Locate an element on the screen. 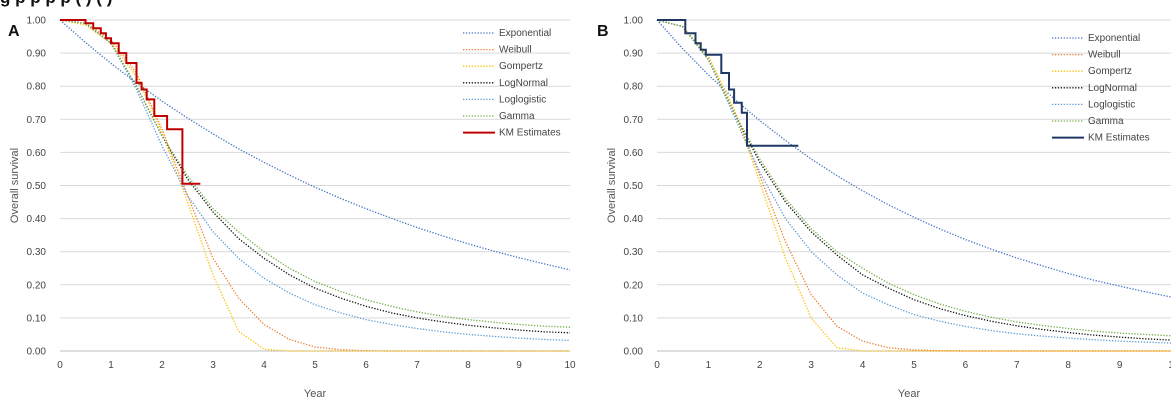  panel-label: A is located at coordinates (14, 31).